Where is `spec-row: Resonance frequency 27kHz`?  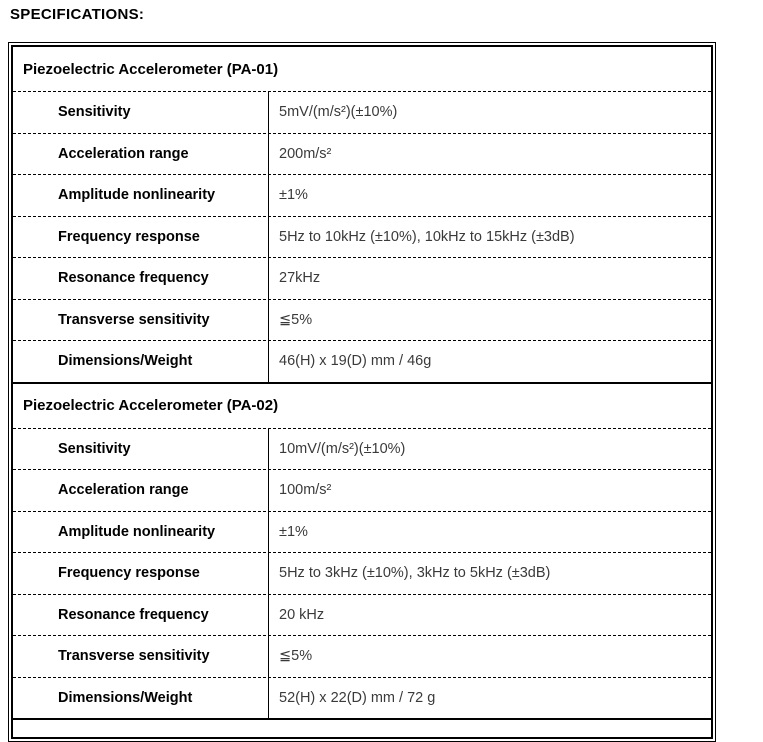
spec-row: Resonance frequency 27kHz is located at coordinates (362, 278).